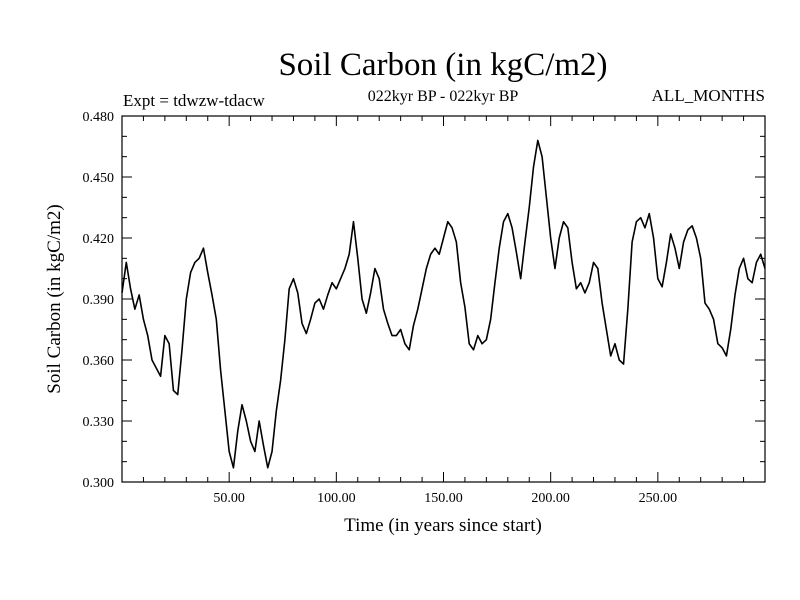 This screenshot has width=800, height=600. I want to click on chart-subtitle-center: 022kyr BP - 022kyr BP, so click(443, 96).